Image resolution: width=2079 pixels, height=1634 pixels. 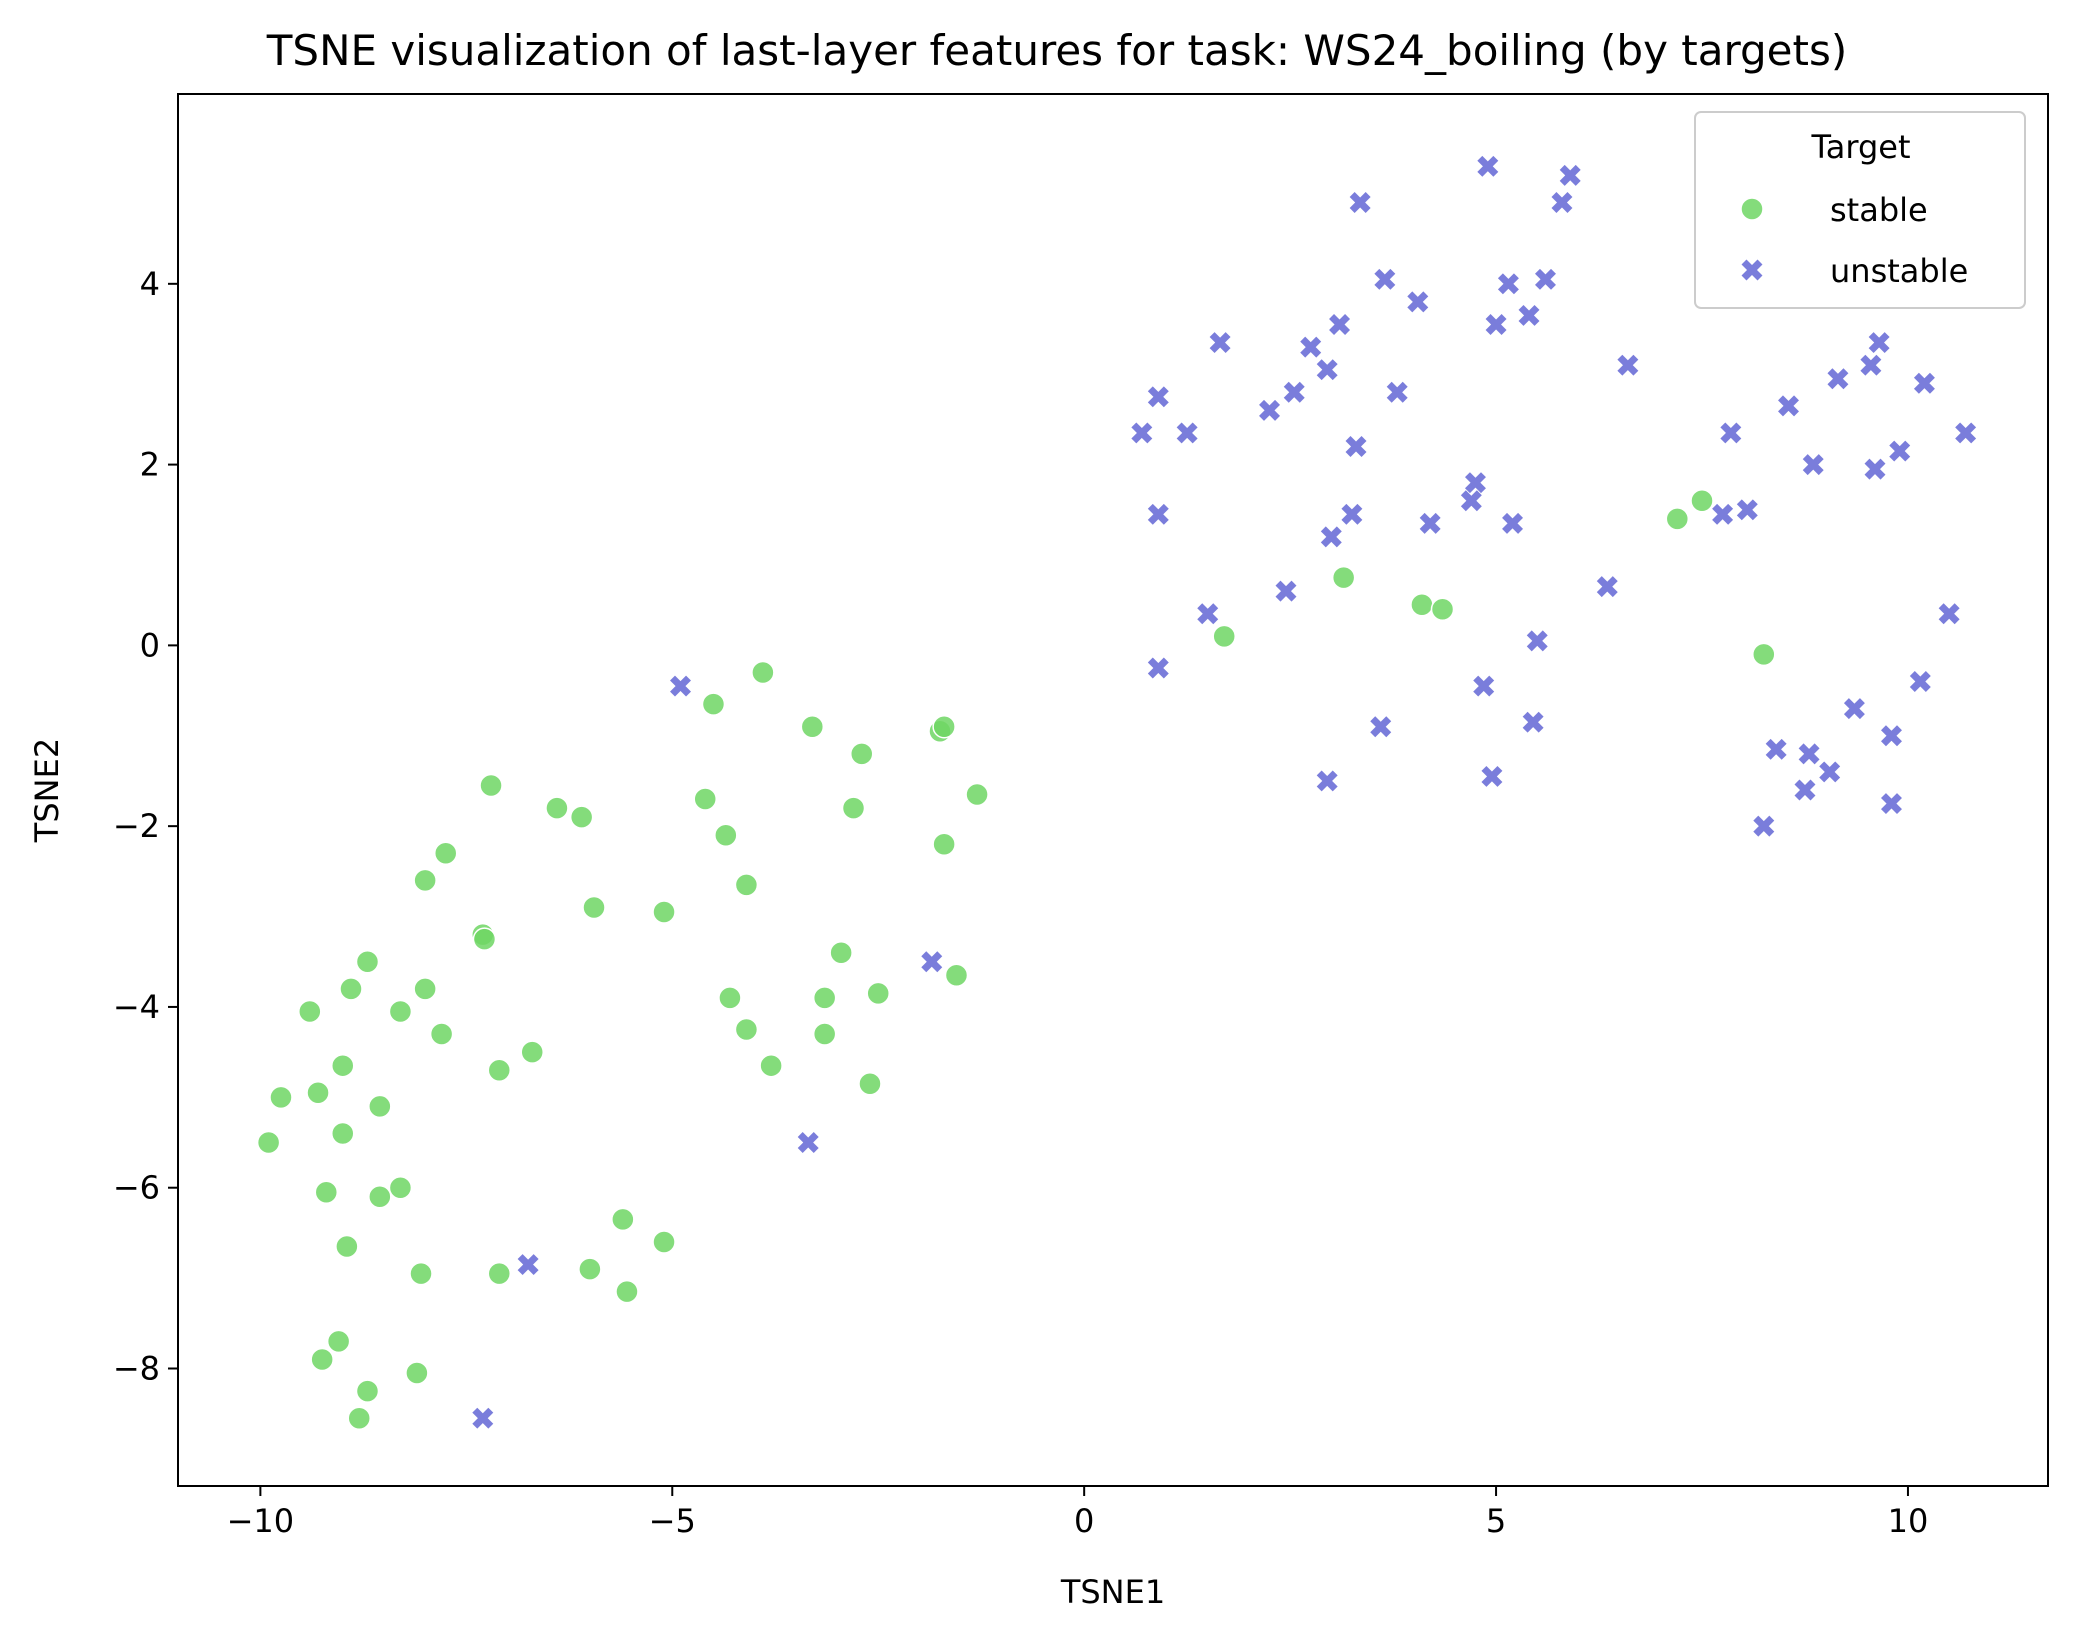 What do you see at coordinates (672, 1521) in the screenshot?
I see `x-tick-label: −5` at bounding box center [672, 1521].